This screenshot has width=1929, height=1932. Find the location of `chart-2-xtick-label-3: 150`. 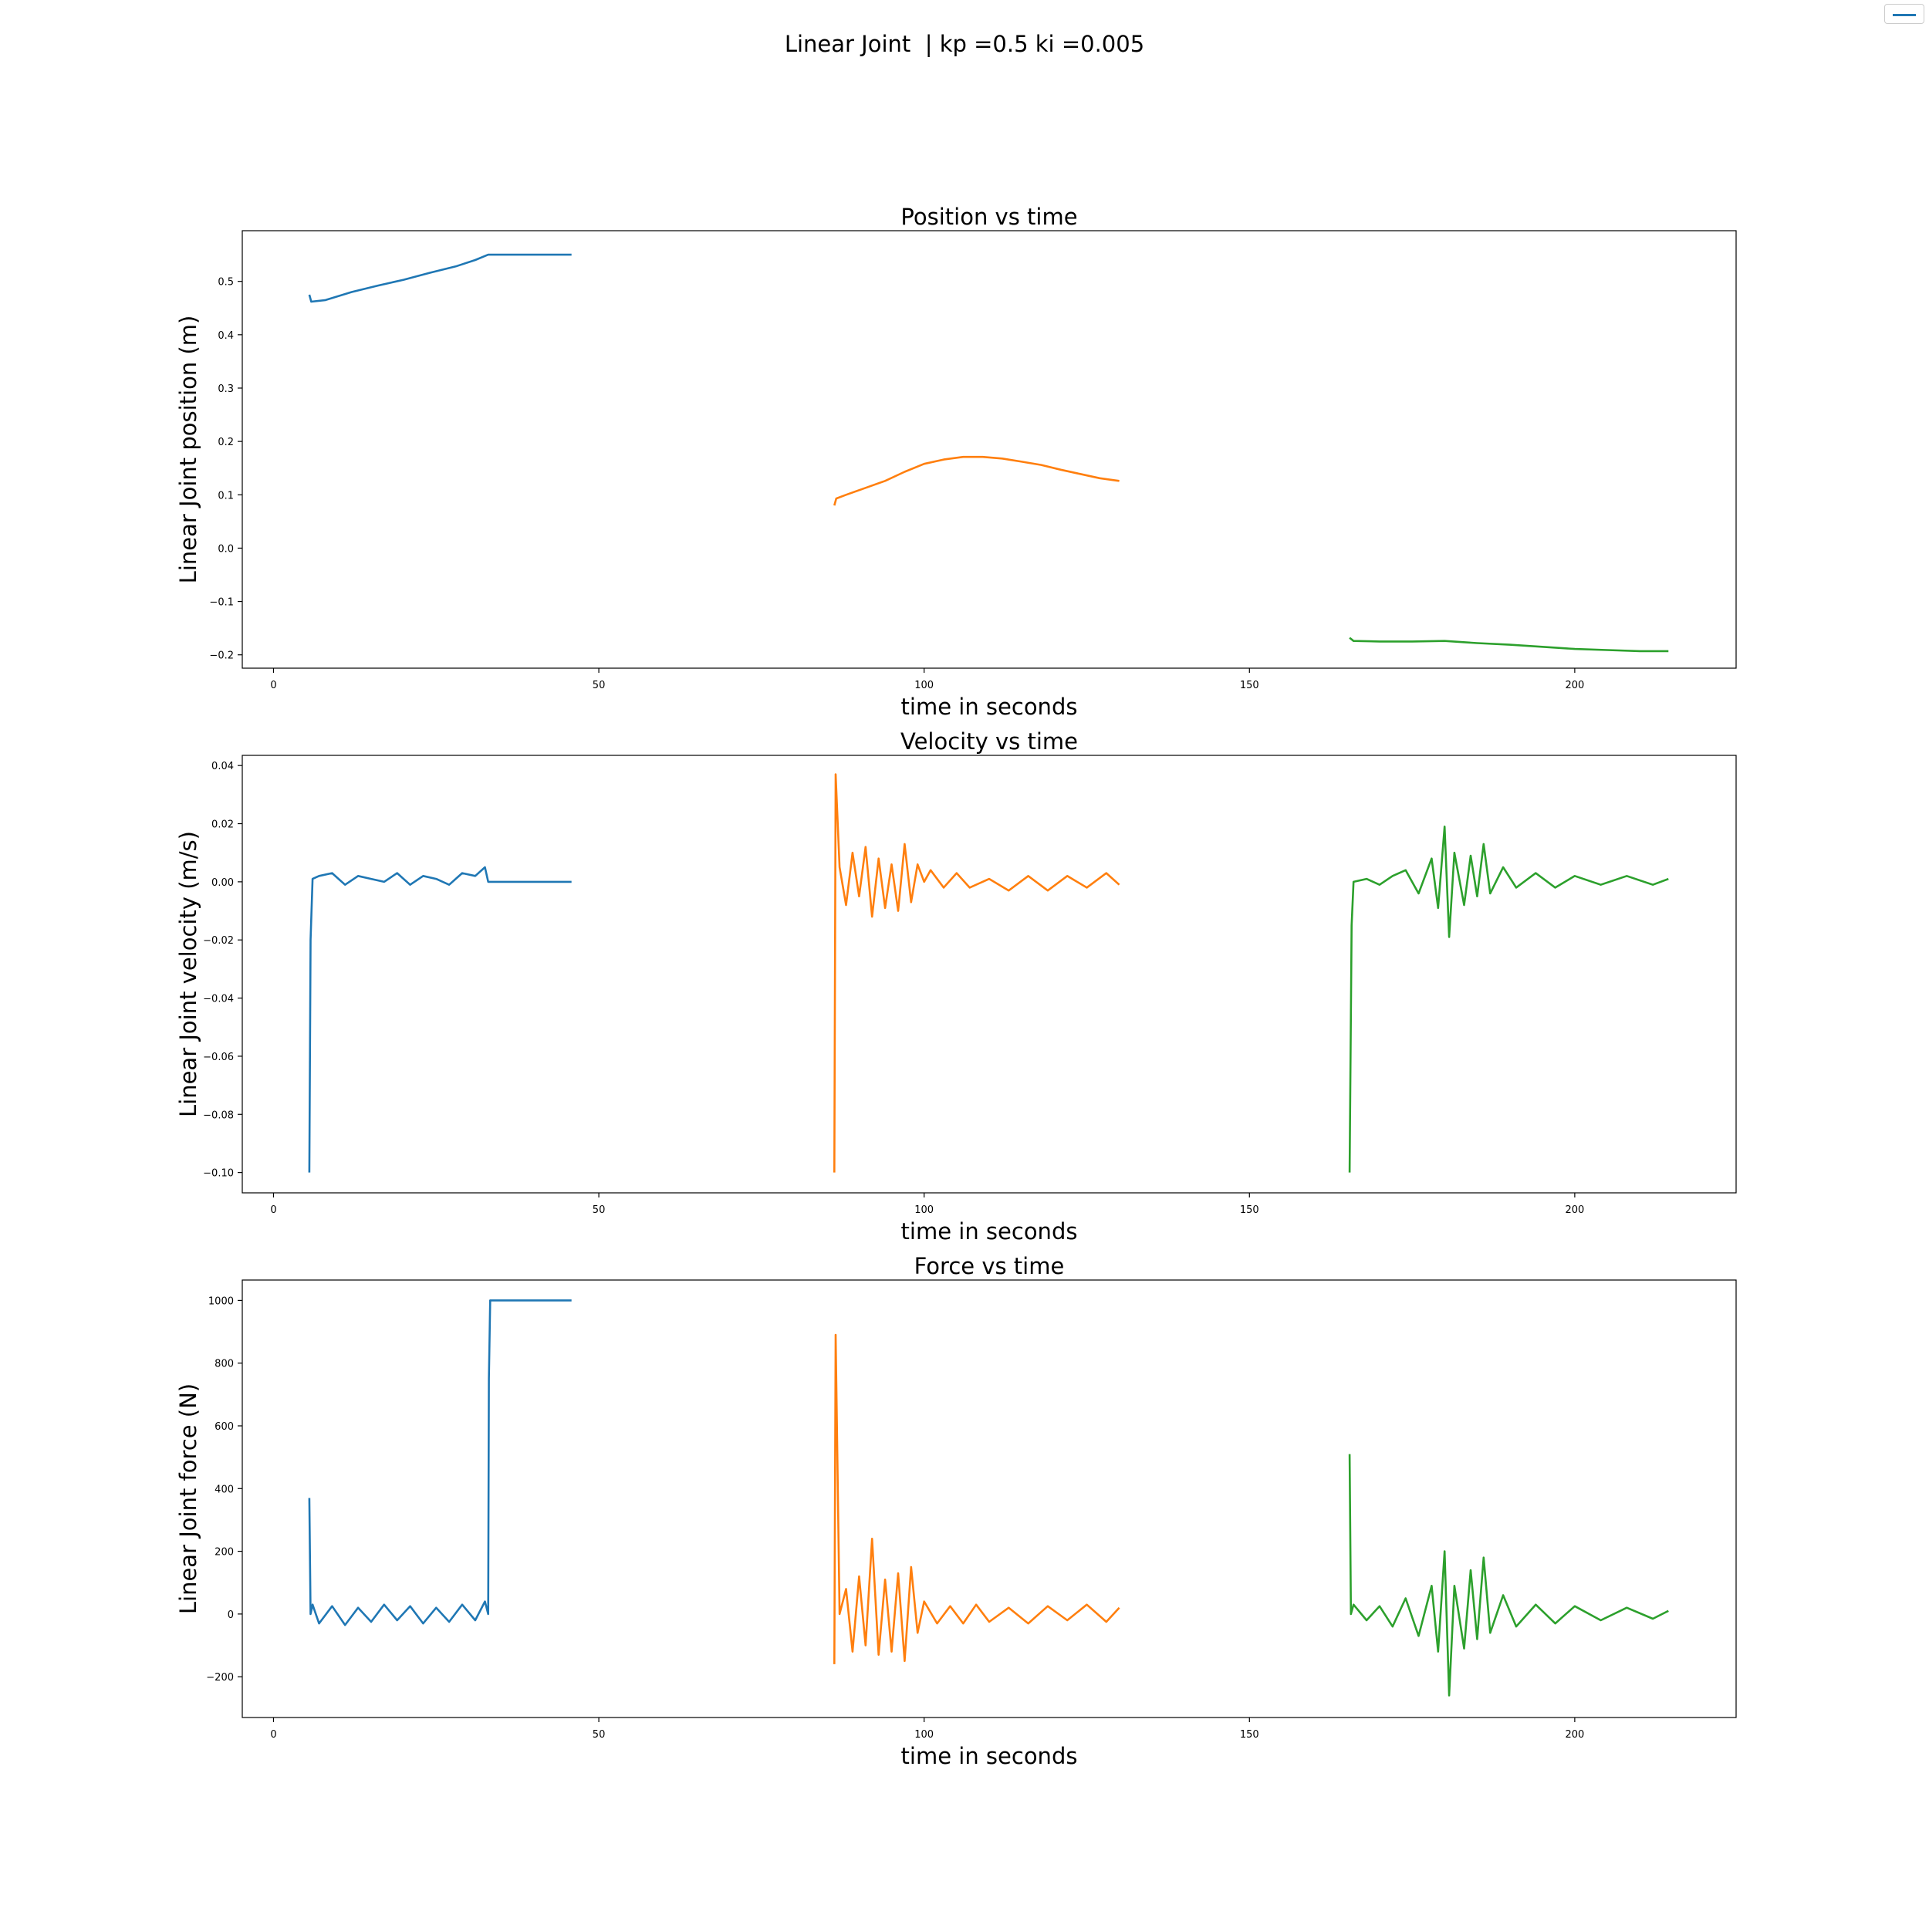

chart-2-xtick-label-3: 150 is located at coordinates (1249, 1210).